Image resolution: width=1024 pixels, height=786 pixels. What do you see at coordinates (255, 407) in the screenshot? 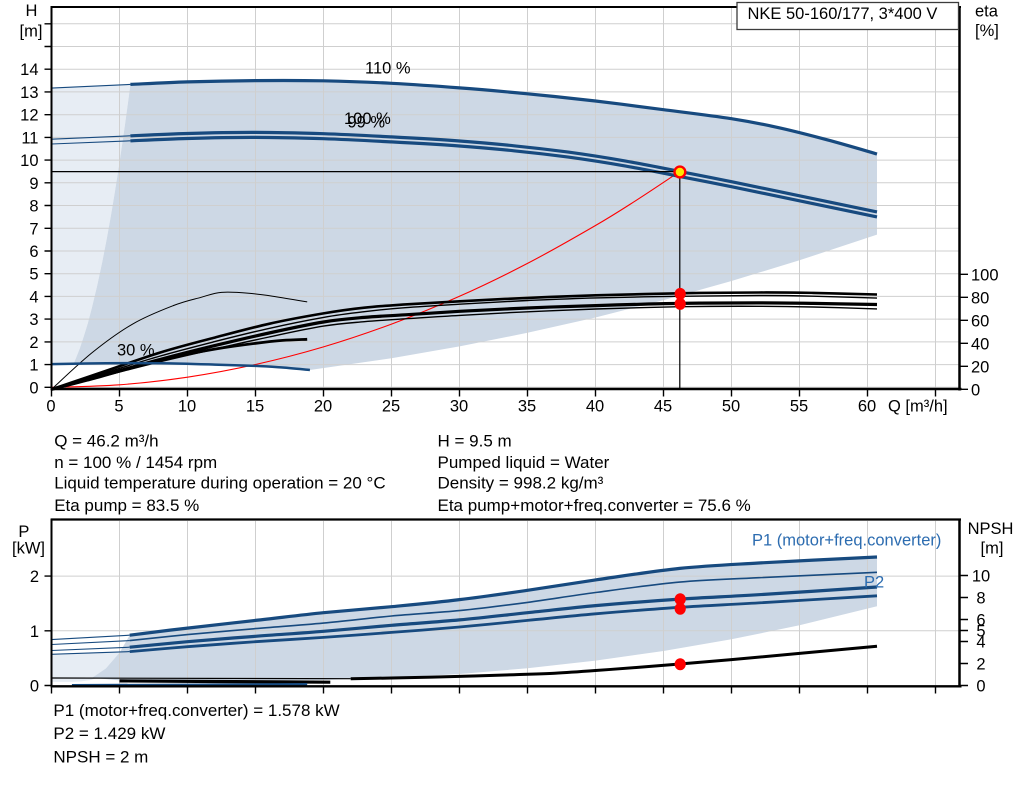
I see `svg-text: 15` at bounding box center [255, 407].